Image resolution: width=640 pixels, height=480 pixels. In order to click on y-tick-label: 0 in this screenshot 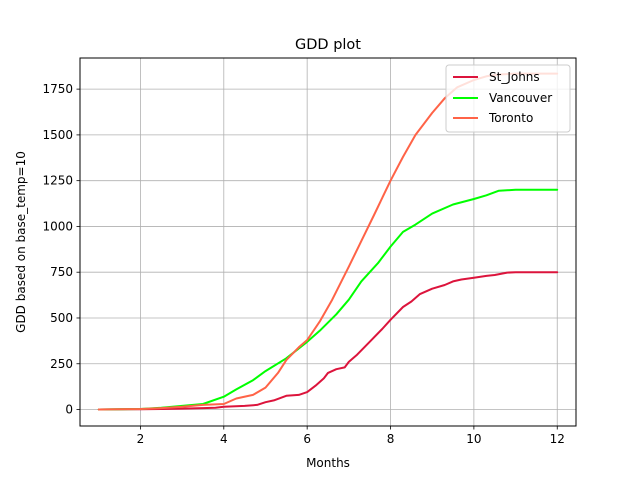, I will do `click(69, 410)`.